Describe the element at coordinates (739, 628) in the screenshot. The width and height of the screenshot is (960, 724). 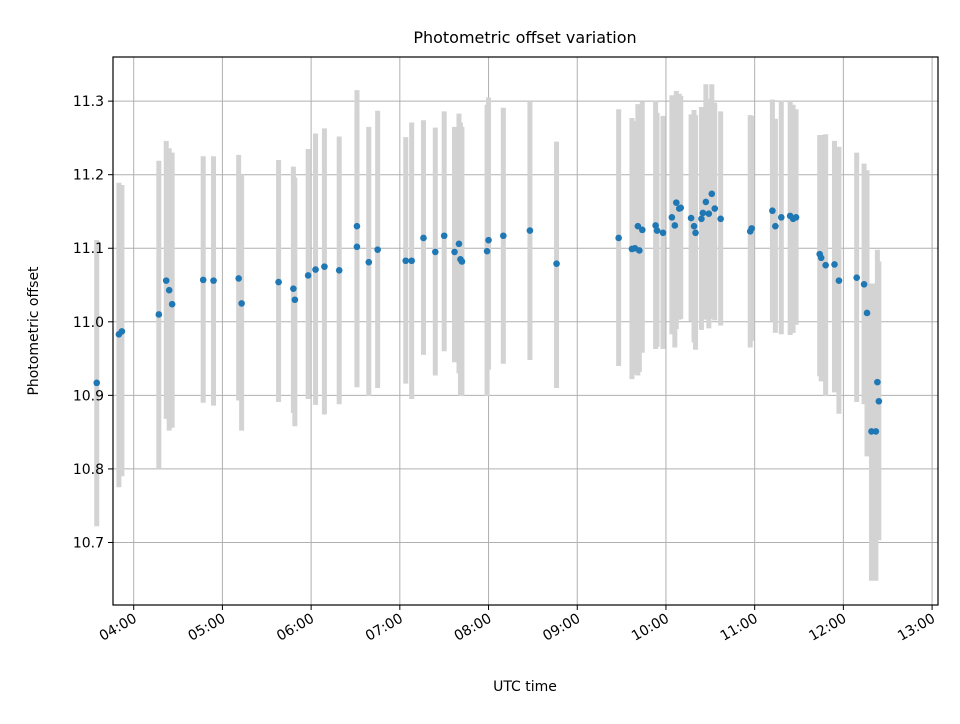
I see `x-tick-label: 11:00` at that location.